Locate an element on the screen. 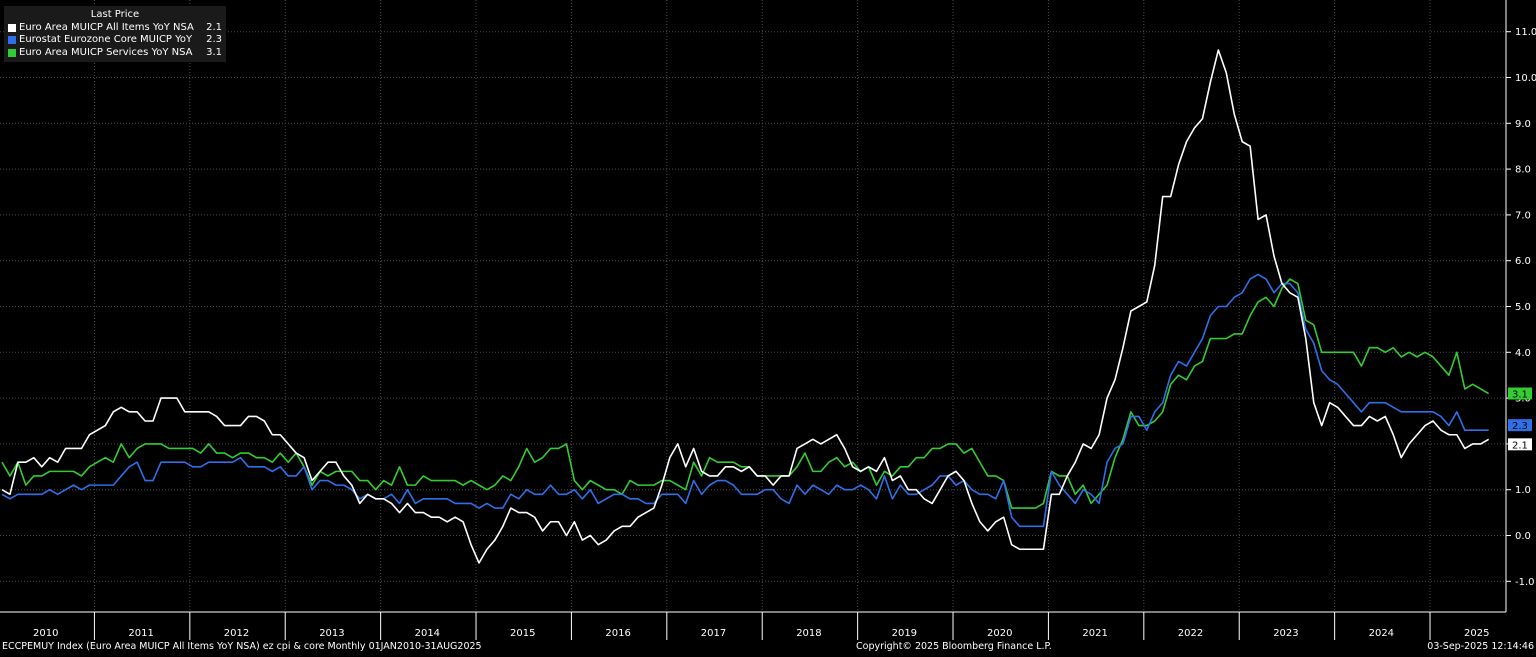 This screenshot has width=1536, height=657. x-tick-label: 2018 is located at coordinates (808, 633).